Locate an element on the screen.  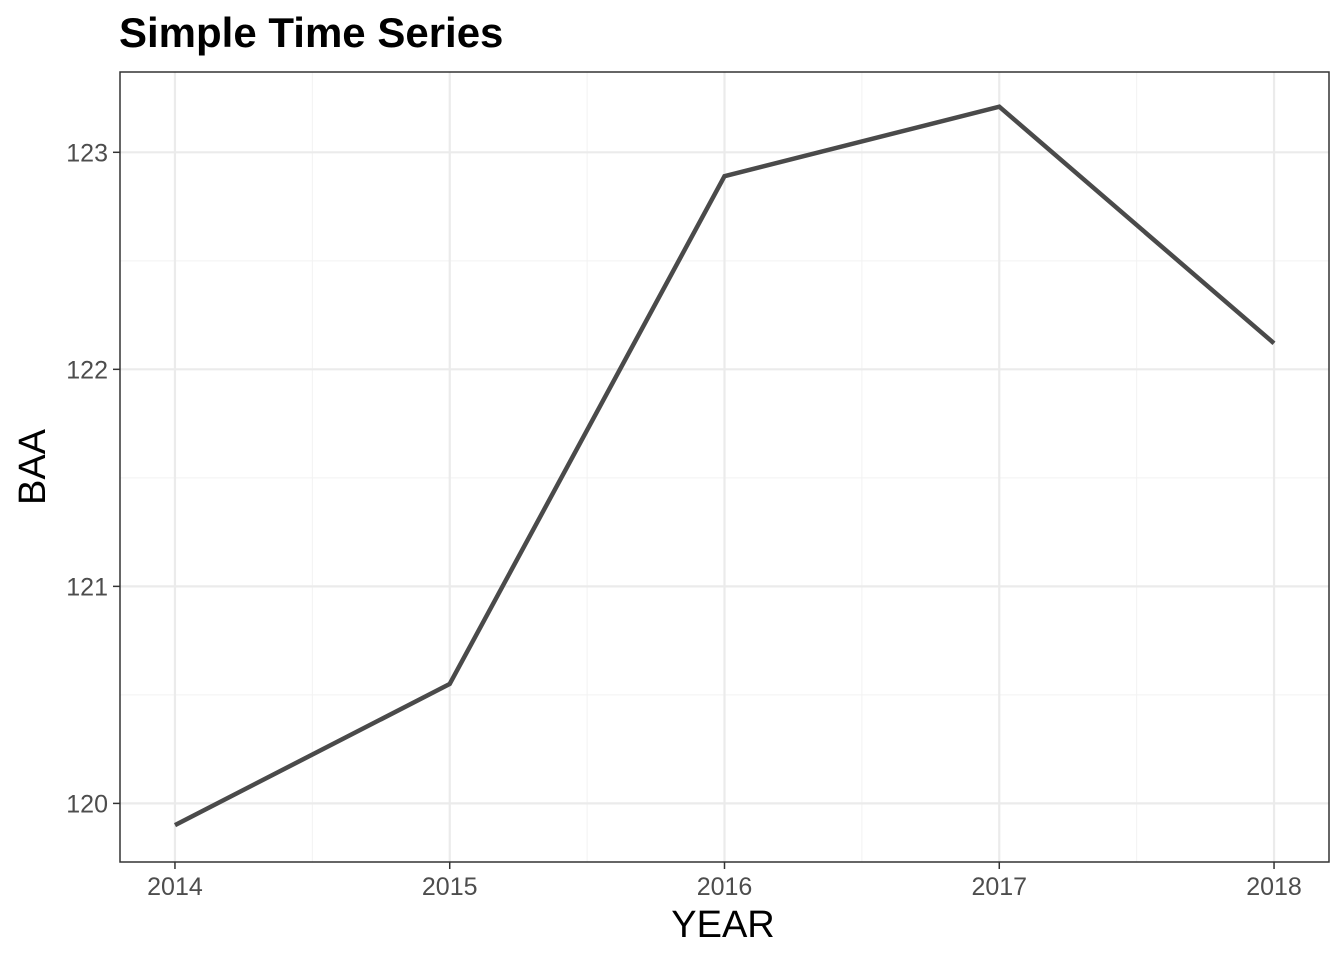
x-tick-label: 2014 is located at coordinates (175, 887).